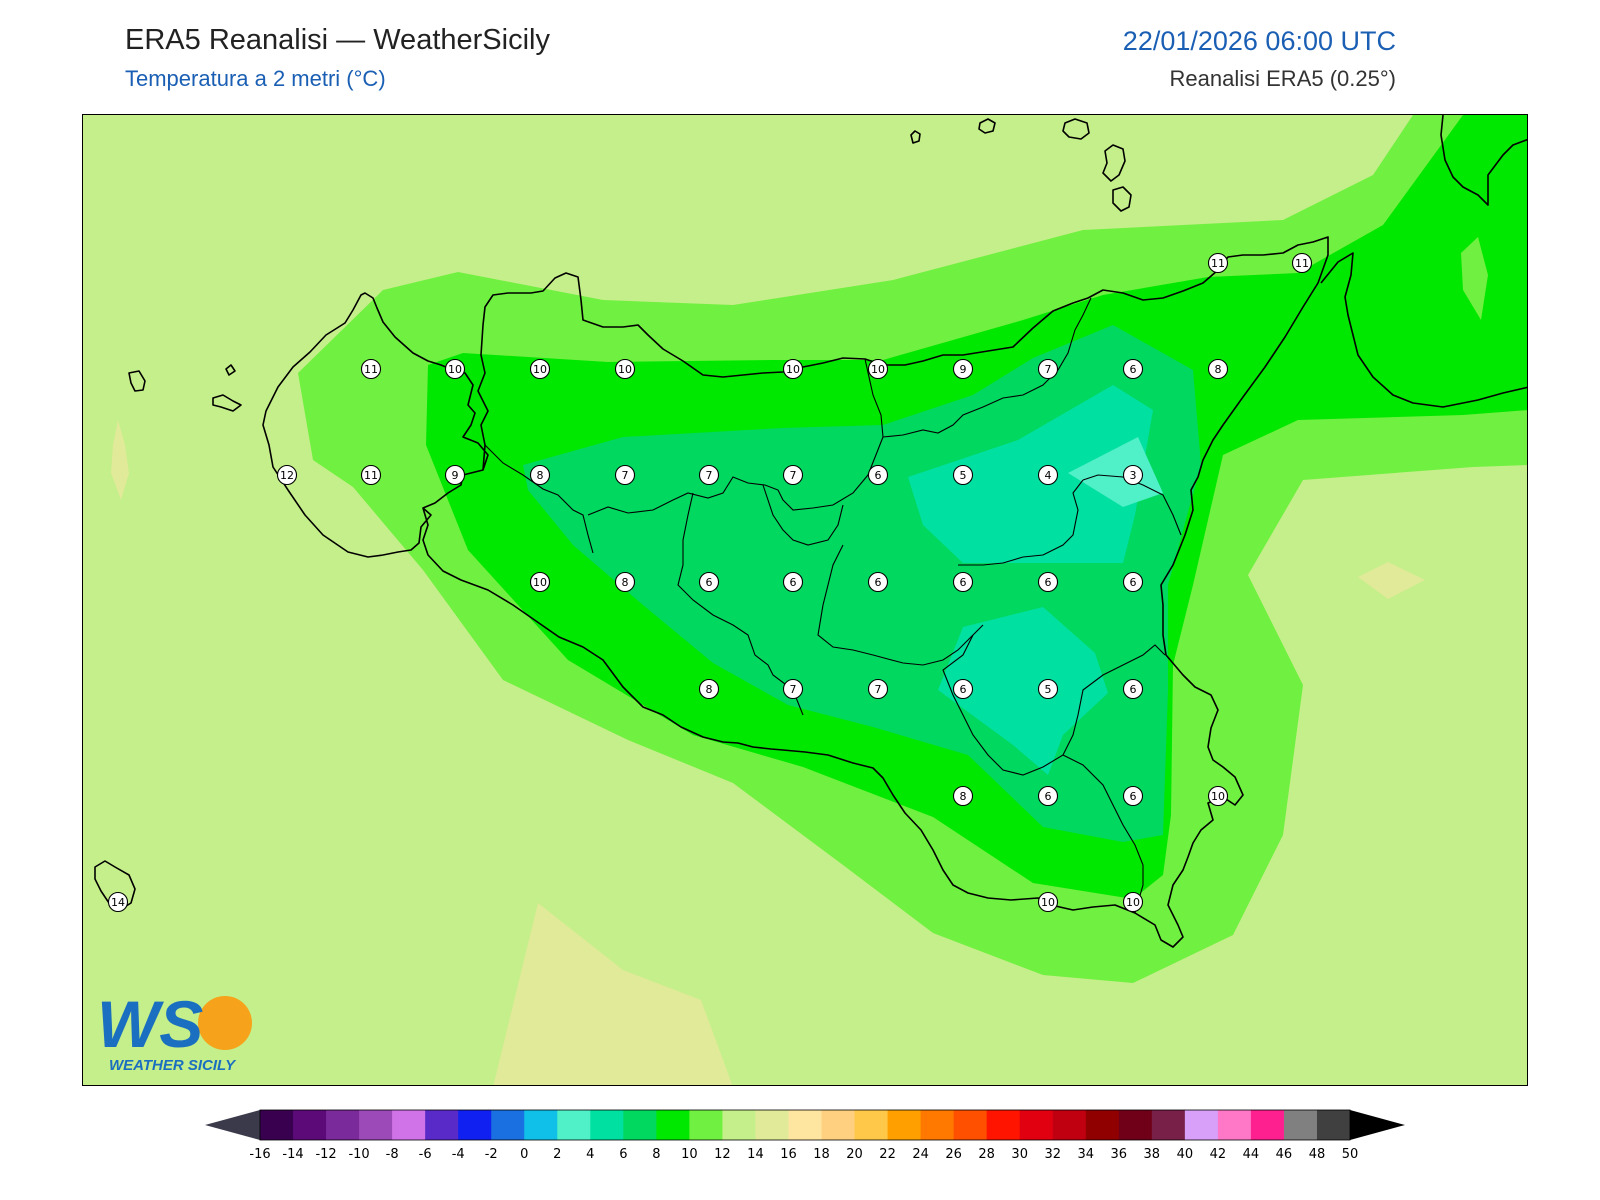 Image resolution: width=1600 pixels, height=1200 pixels. Describe the element at coordinates (1350, 1154) in the screenshot. I see `colorbar-tick-label: 50` at that location.